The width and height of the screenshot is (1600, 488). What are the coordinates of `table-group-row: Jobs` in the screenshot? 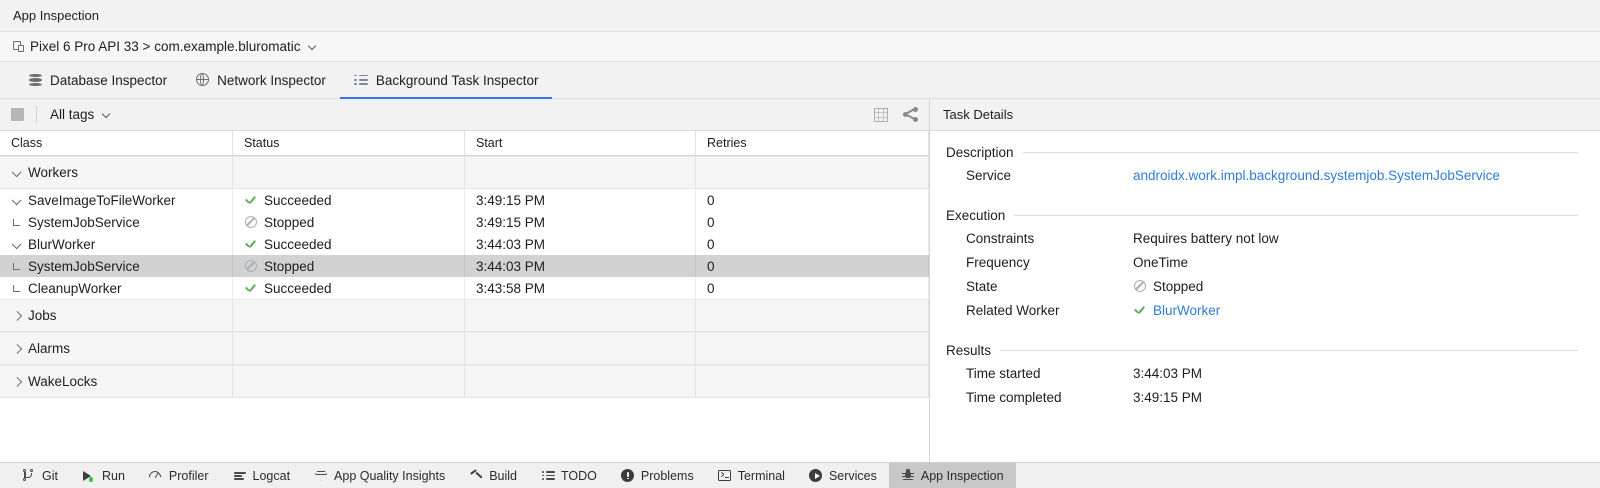 It's located at (464, 315).